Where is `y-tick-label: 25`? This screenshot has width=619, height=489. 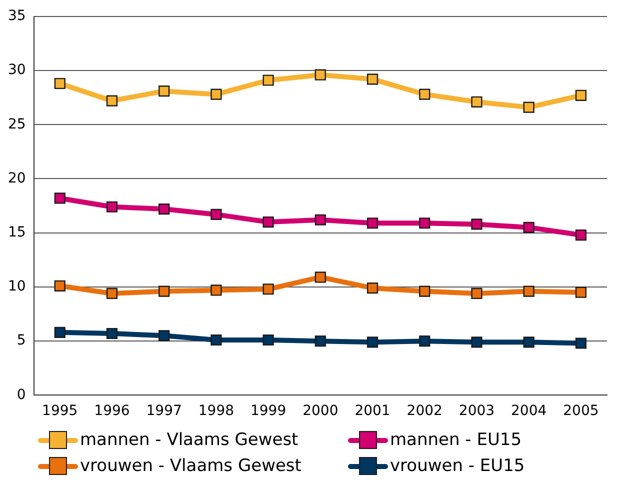
y-tick-label: 25 is located at coordinates (17, 124).